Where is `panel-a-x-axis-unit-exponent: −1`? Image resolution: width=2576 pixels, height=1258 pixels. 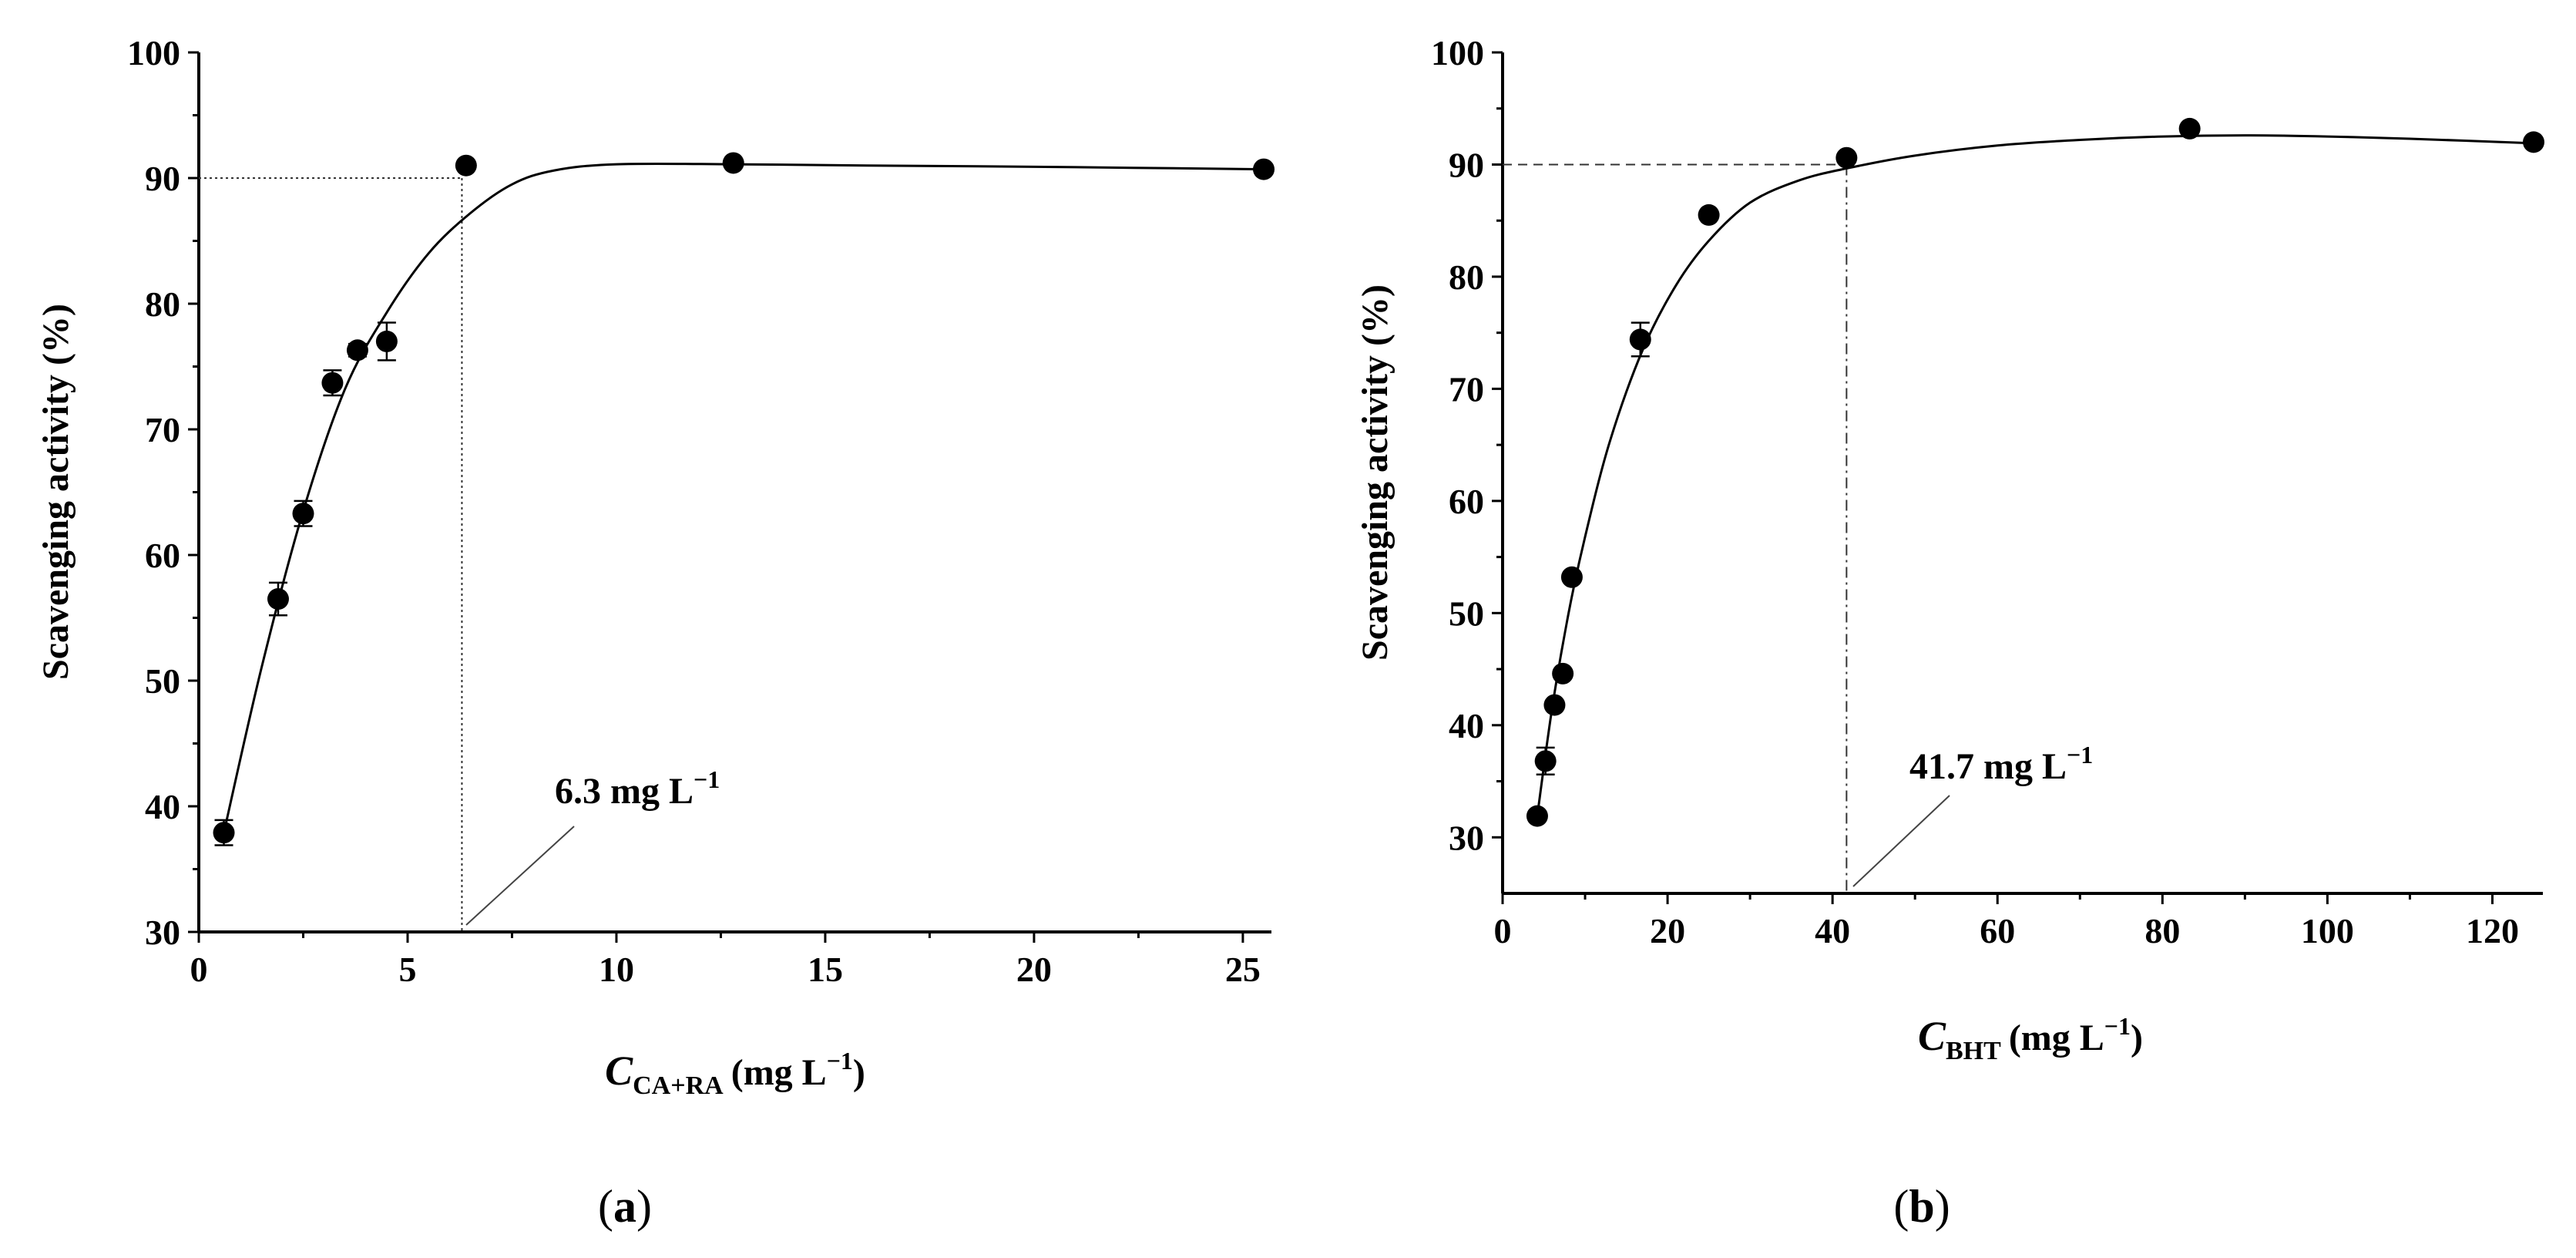
panel-a-x-axis-unit-exponent: −1 is located at coordinates (840, 1061).